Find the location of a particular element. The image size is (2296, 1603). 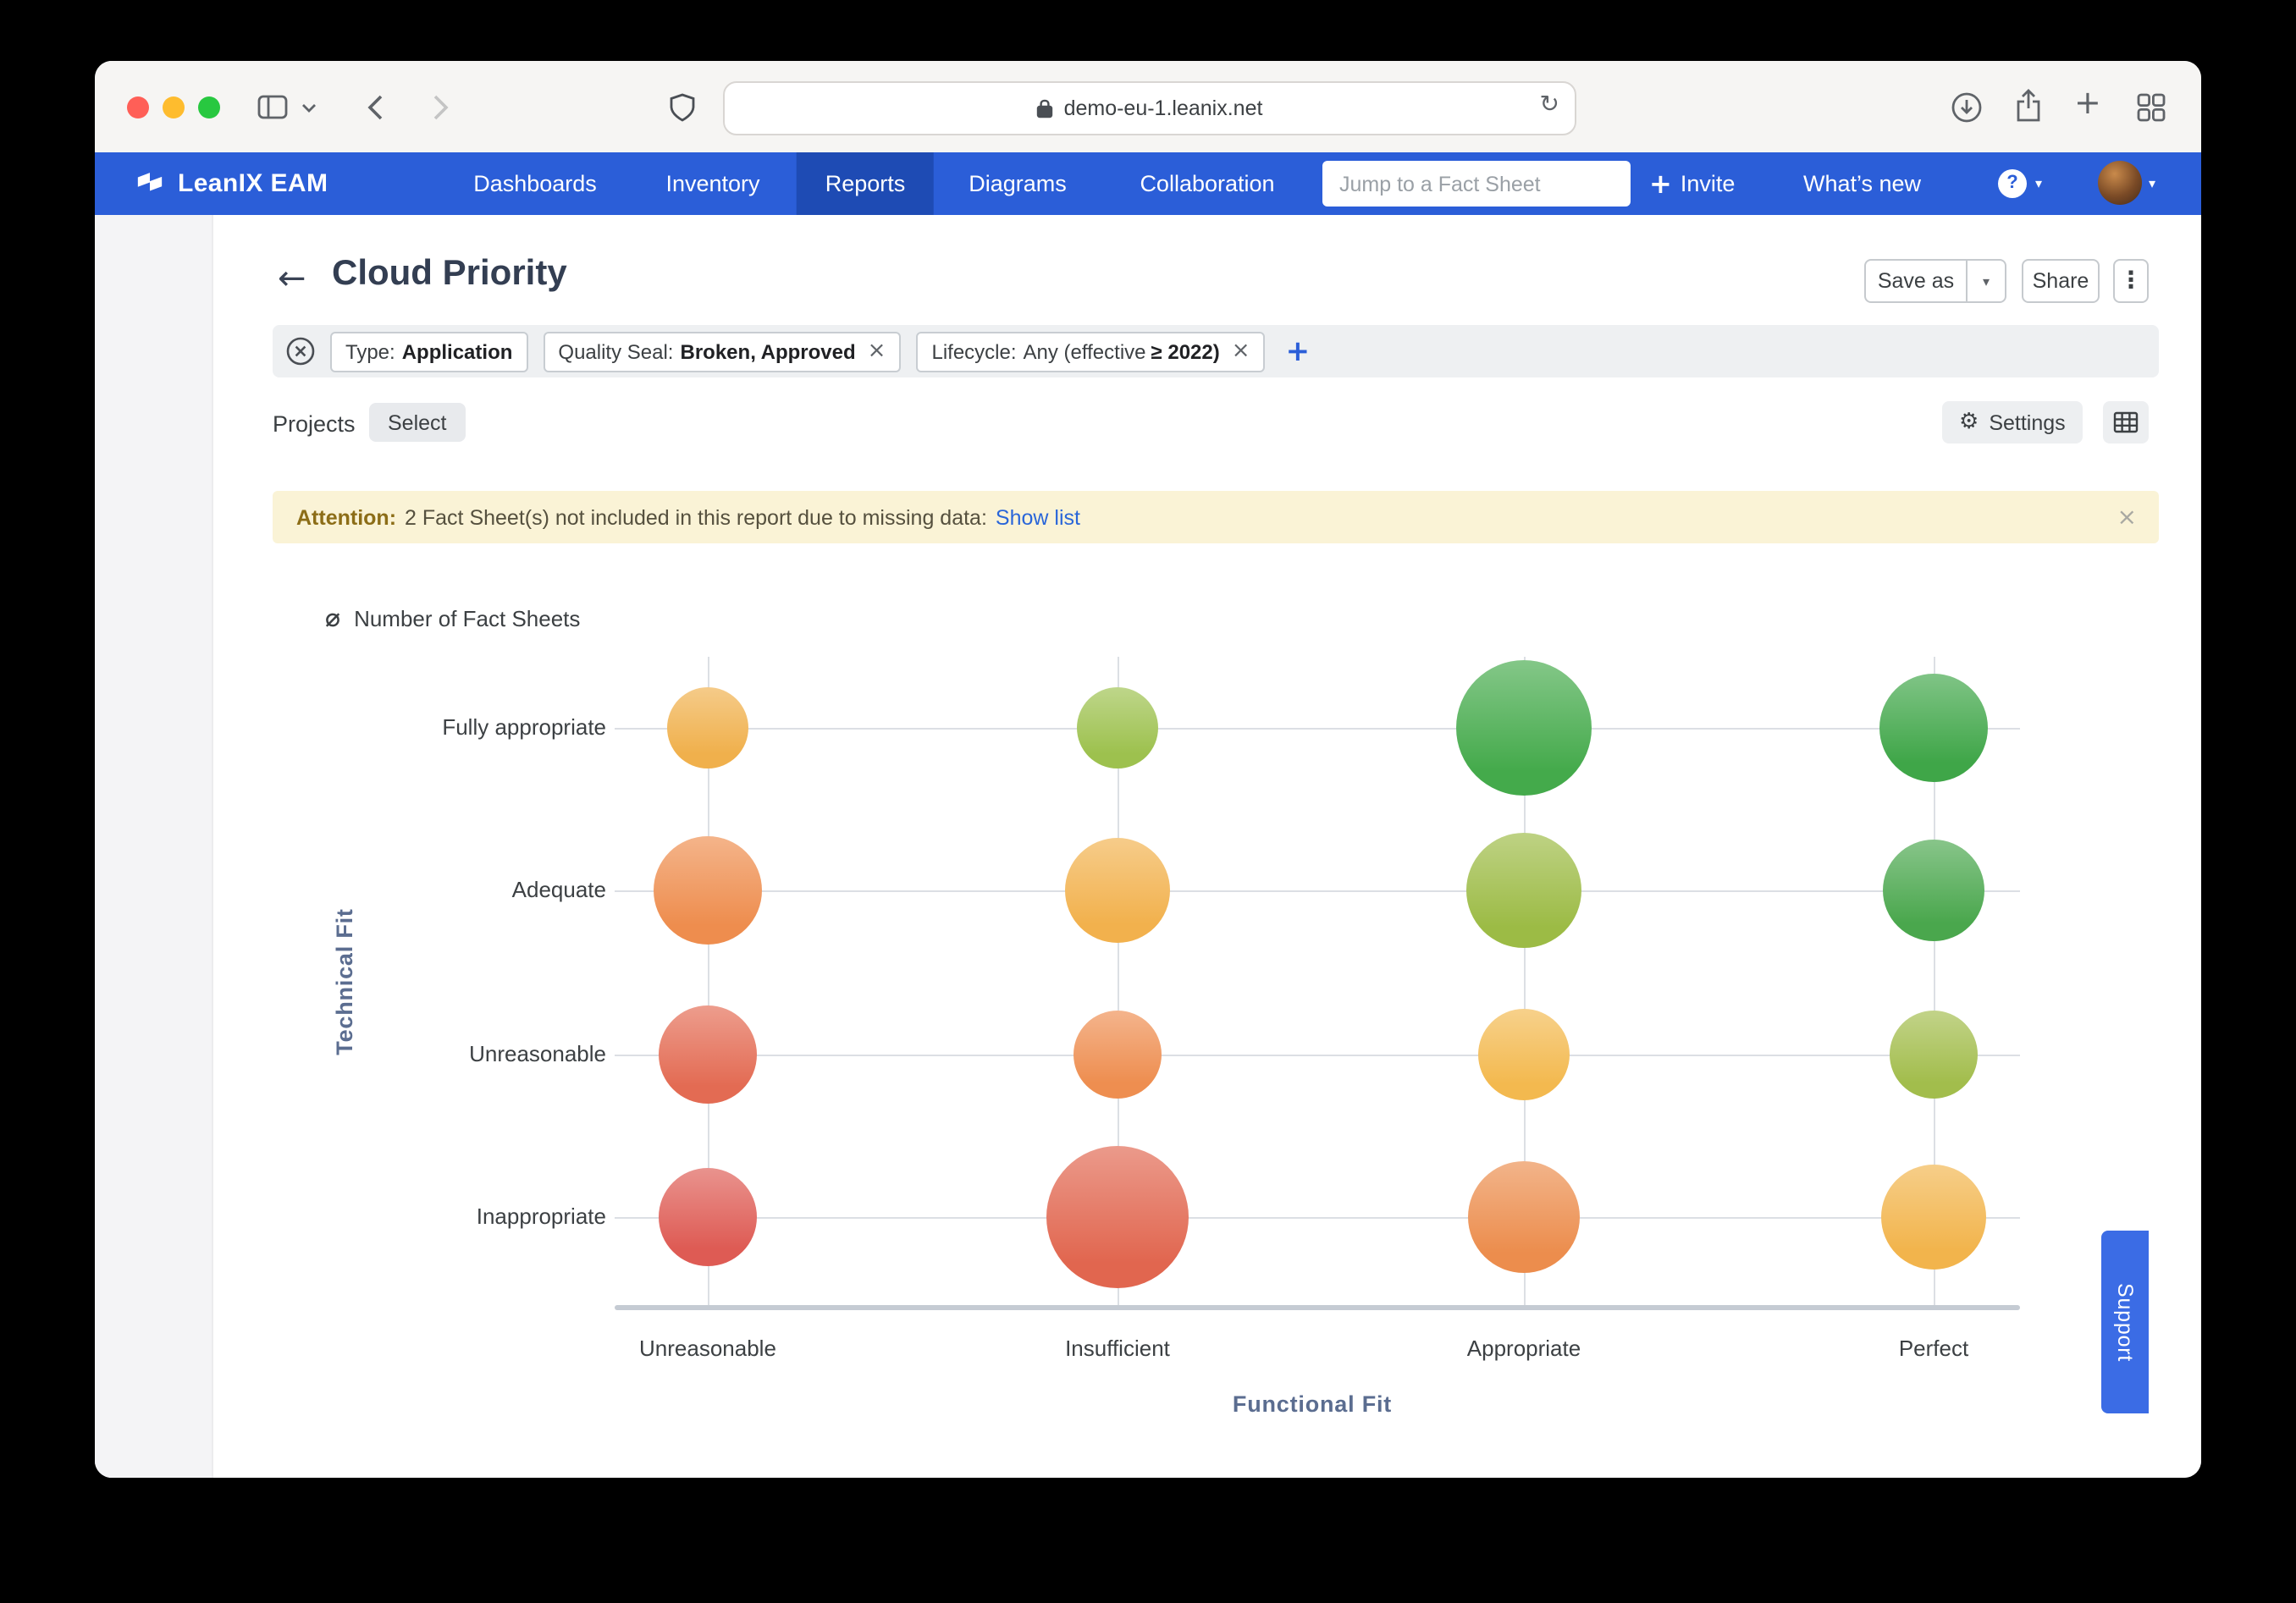

brand: LeanIX EAM is located at coordinates (231, 183).